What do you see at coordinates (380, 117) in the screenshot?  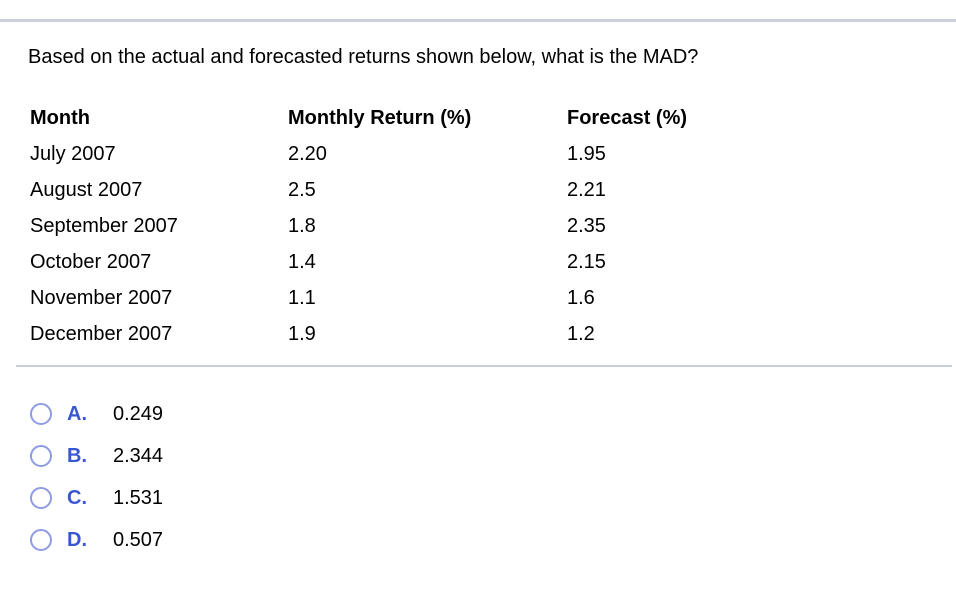 I see `header-monthly-return: Monthly Return (%)` at bounding box center [380, 117].